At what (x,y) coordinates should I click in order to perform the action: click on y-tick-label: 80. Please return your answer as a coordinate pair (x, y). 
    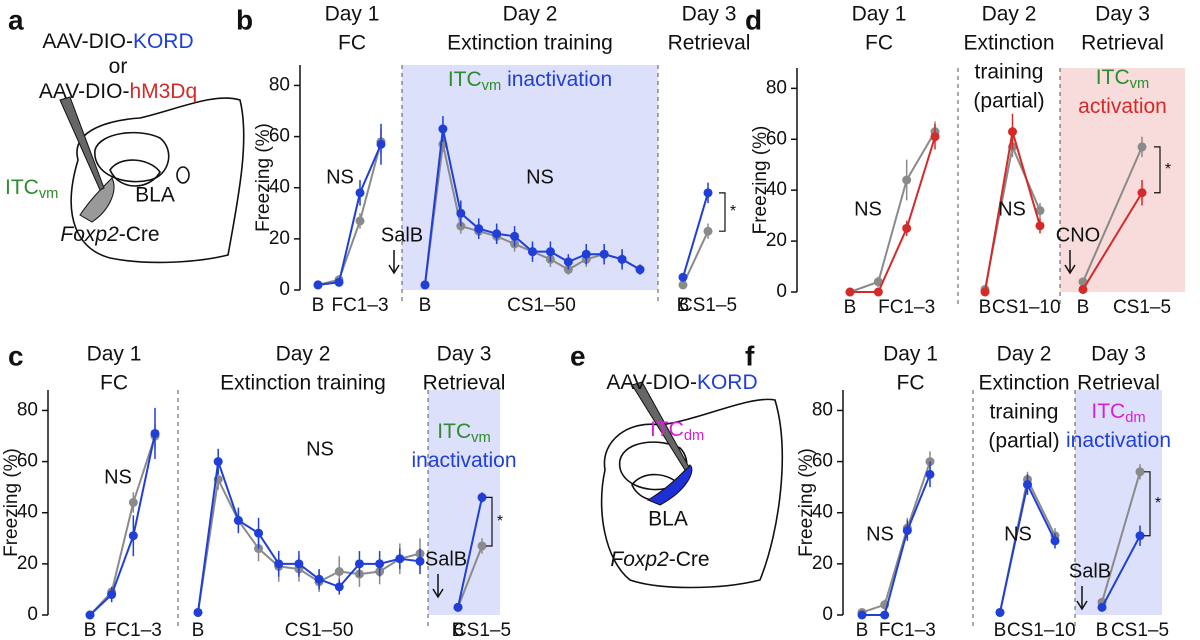
    Looking at the image, I should click on (27, 409).